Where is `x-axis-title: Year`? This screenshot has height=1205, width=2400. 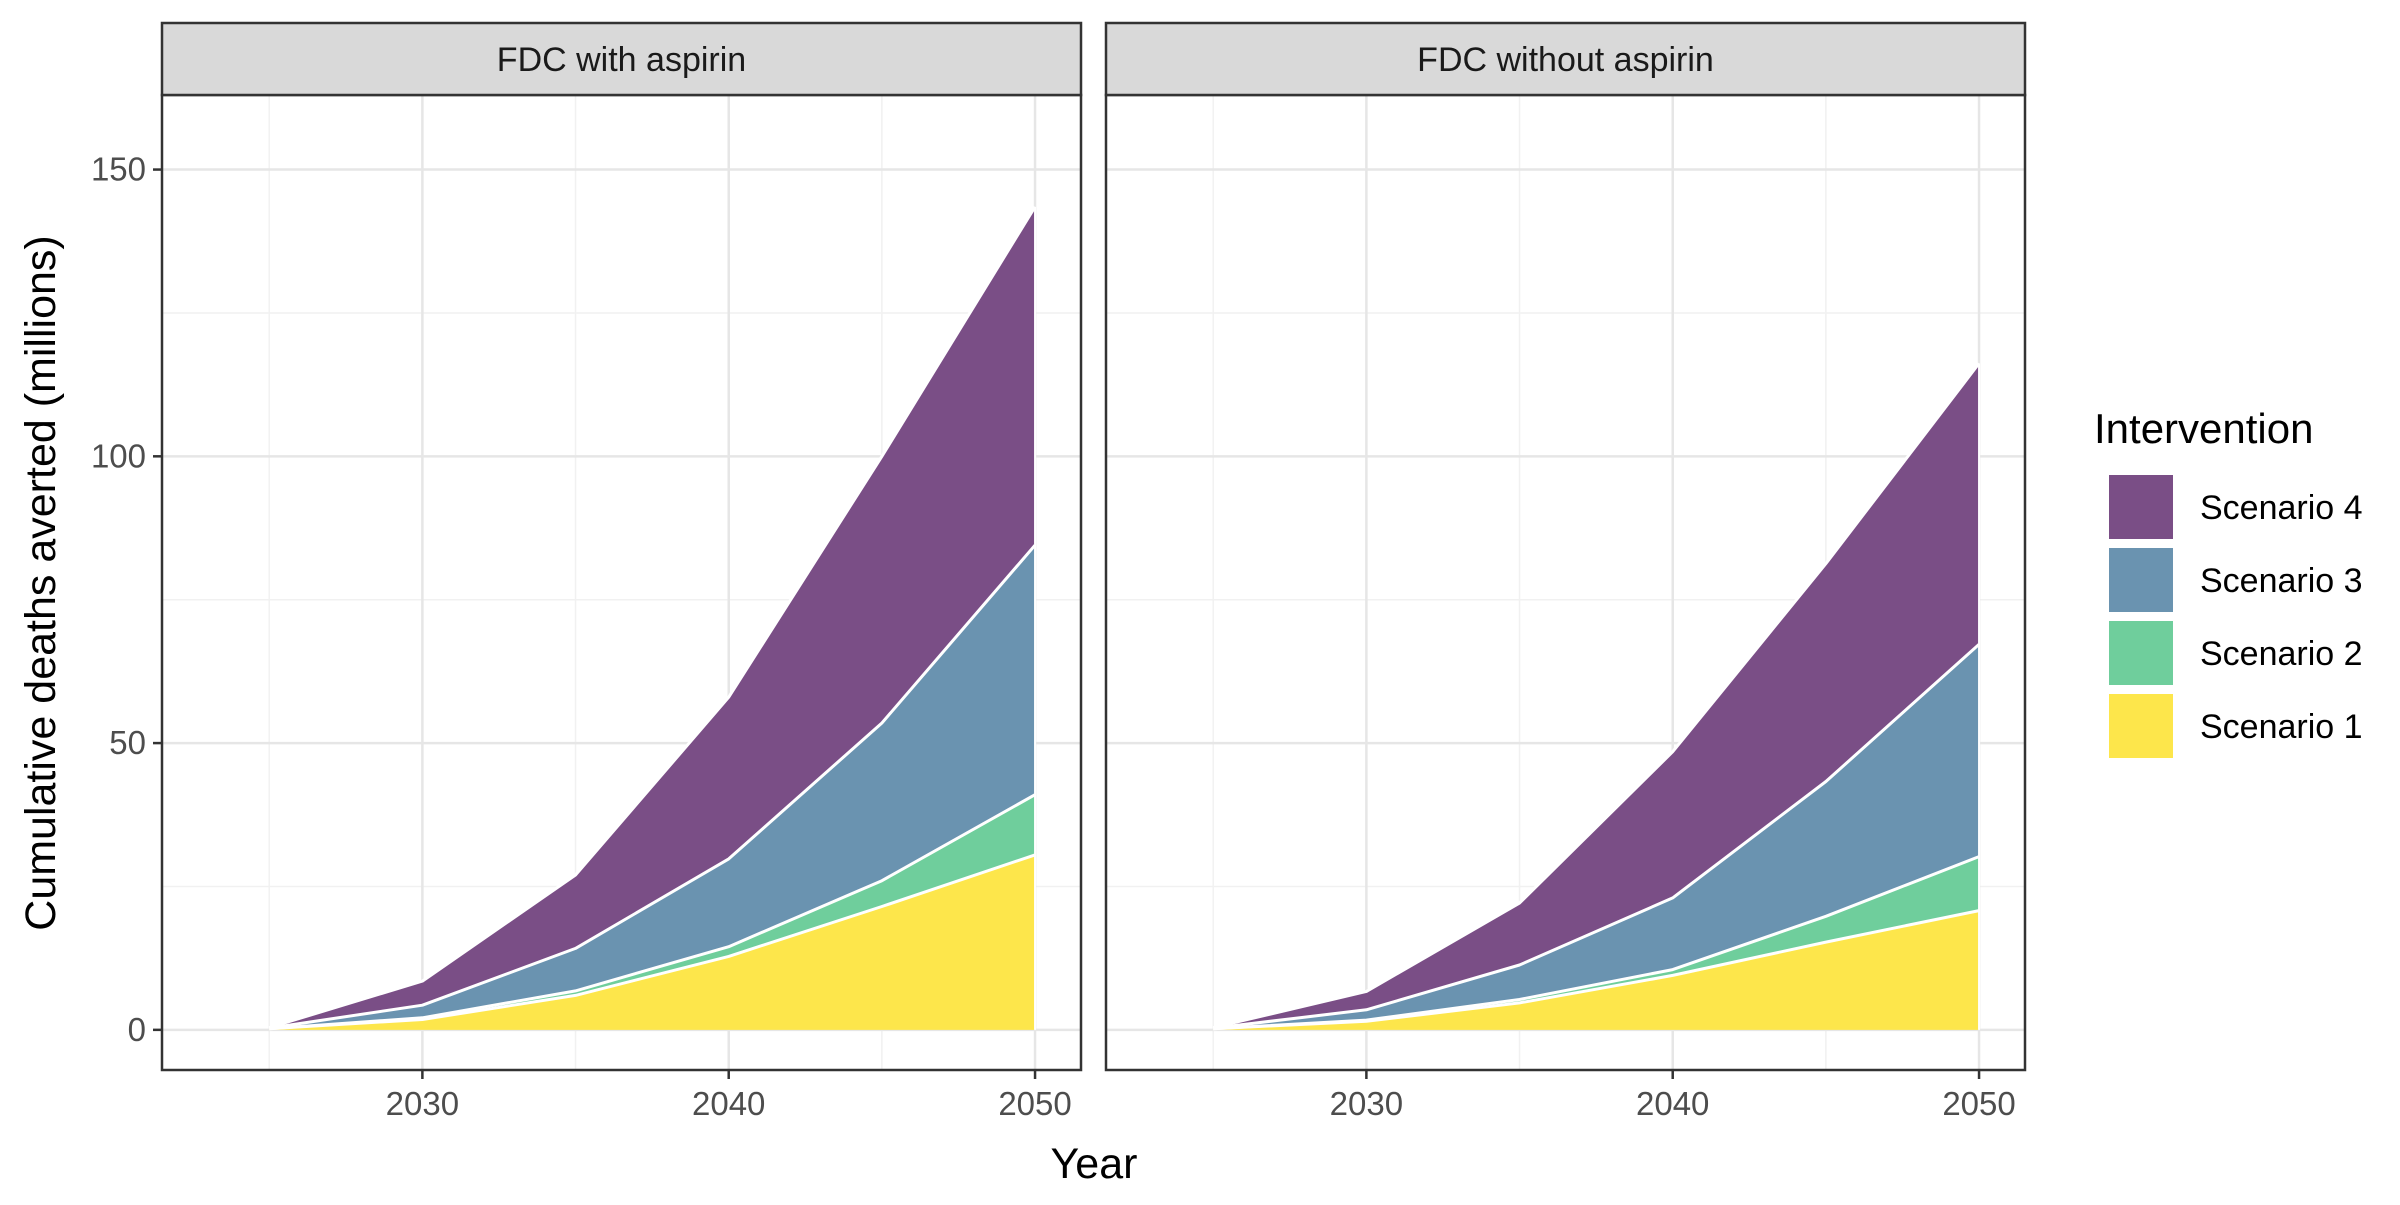 x-axis-title: Year is located at coordinates (1094, 1164).